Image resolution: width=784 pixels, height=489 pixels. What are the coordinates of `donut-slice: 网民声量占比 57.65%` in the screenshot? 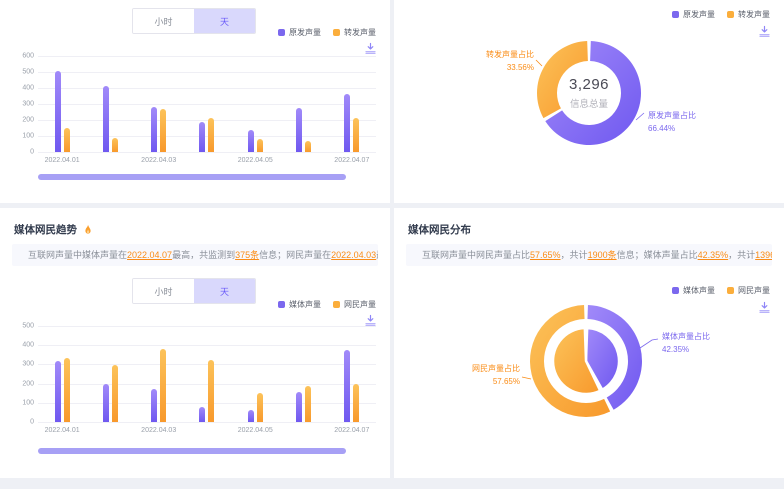 It's located at (570, 361).